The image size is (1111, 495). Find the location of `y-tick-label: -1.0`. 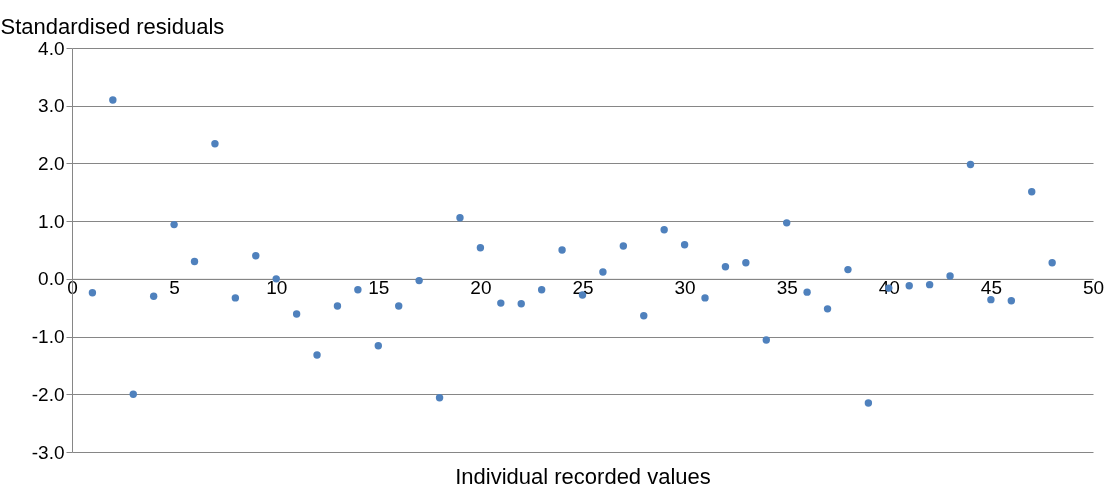

y-tick-label: -1.0 is located at coordinates (48, 337).